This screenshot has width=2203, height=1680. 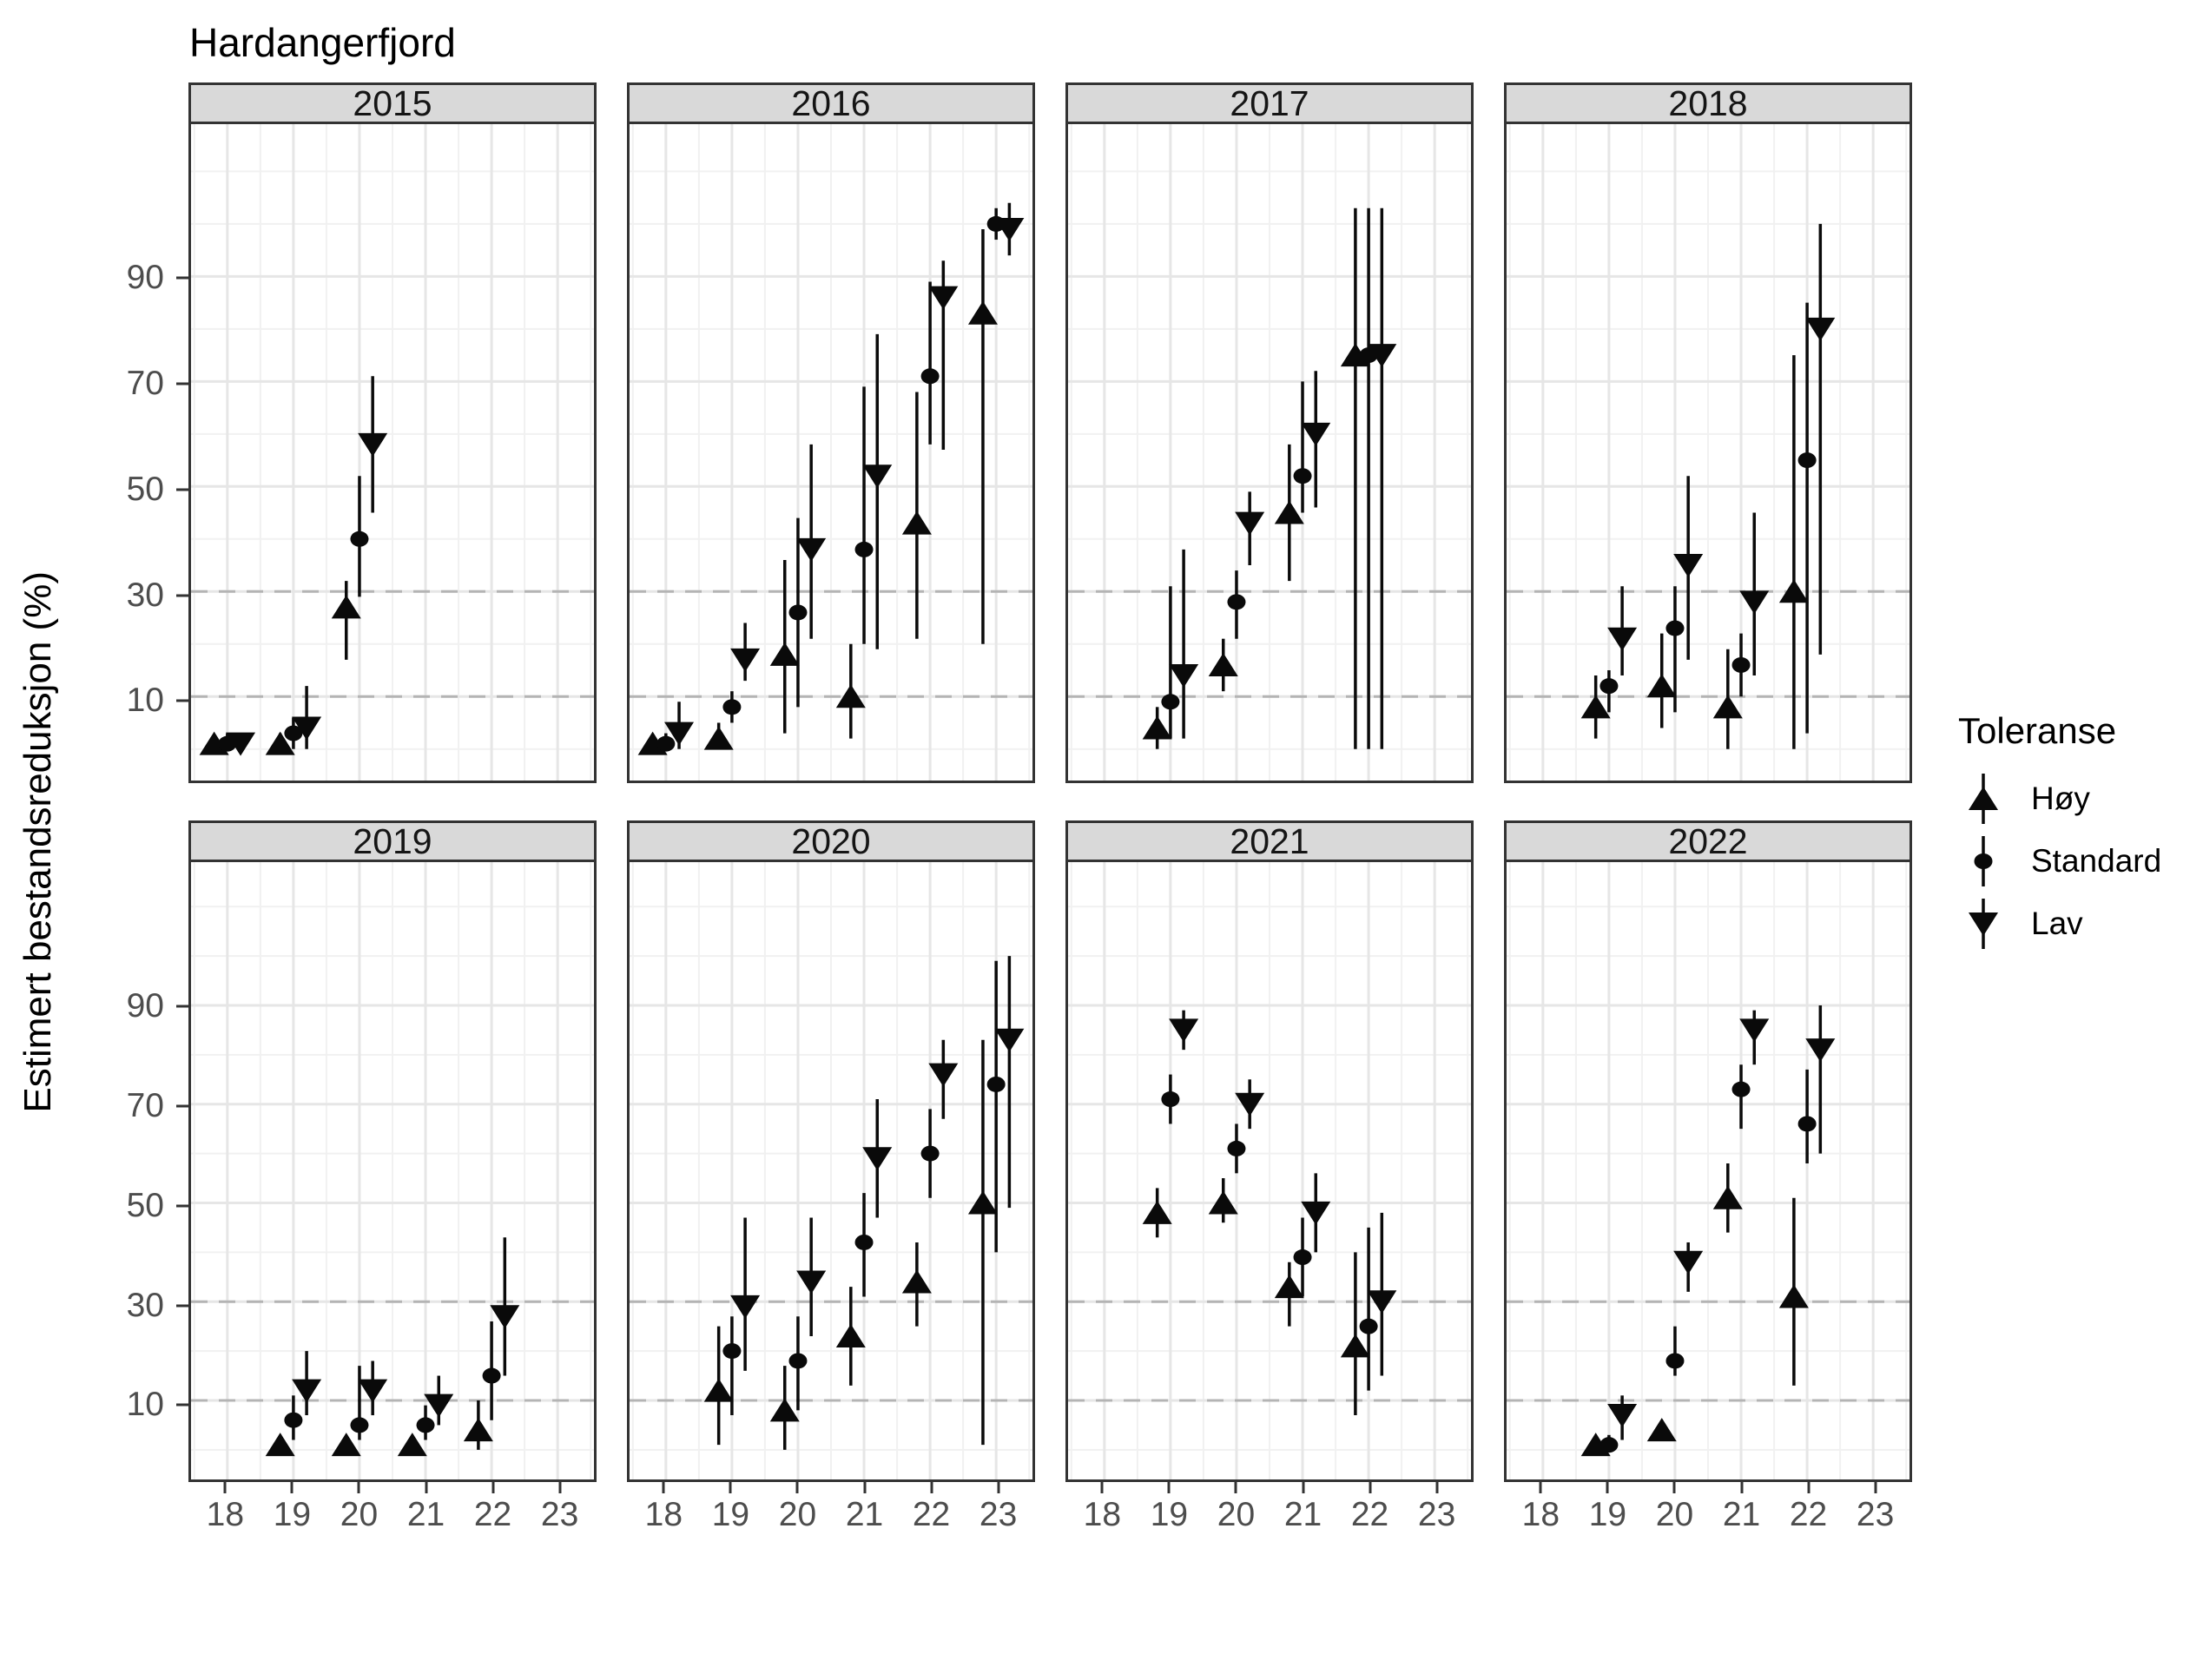 What do you see at coordinates (2096, 861) in the screenshot?
I see `legend-label: Standard` at bounding box center [2096, 861].